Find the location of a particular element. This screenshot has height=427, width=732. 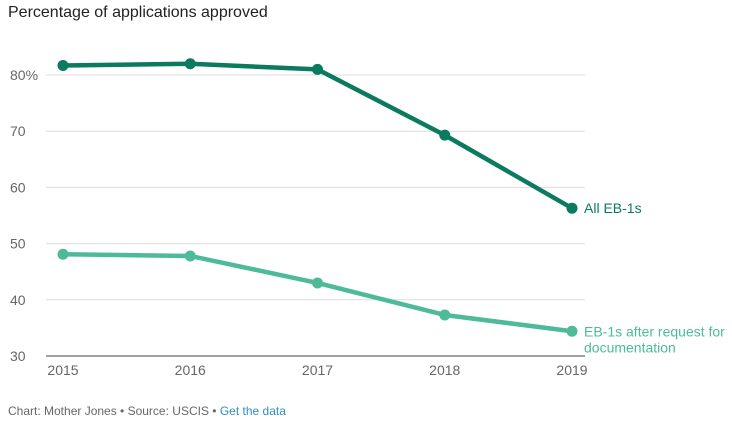

y-tick-label: 30 is located at coordinates (18, 356).